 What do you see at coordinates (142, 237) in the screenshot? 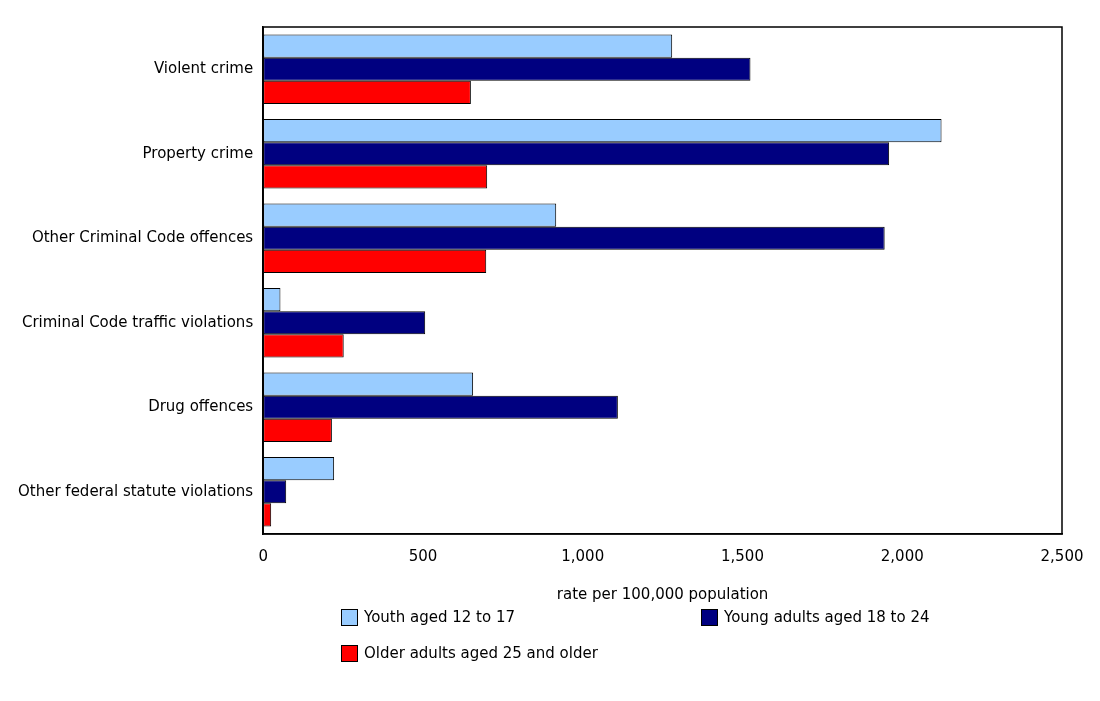
I see `y-tick-label: Other Criminal Code offences` at bounding box center [142, 237].